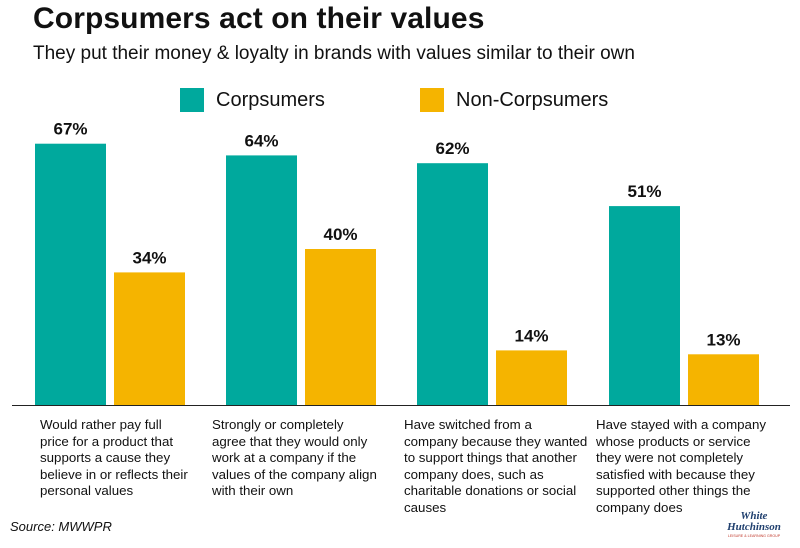 The height and width of the screenshot is (548, 800). What do you see at coordinates (340, 234) in the screenshot?
I see `value-label-non-corpsumers-2: 40%` at bounding box center [340, 234].